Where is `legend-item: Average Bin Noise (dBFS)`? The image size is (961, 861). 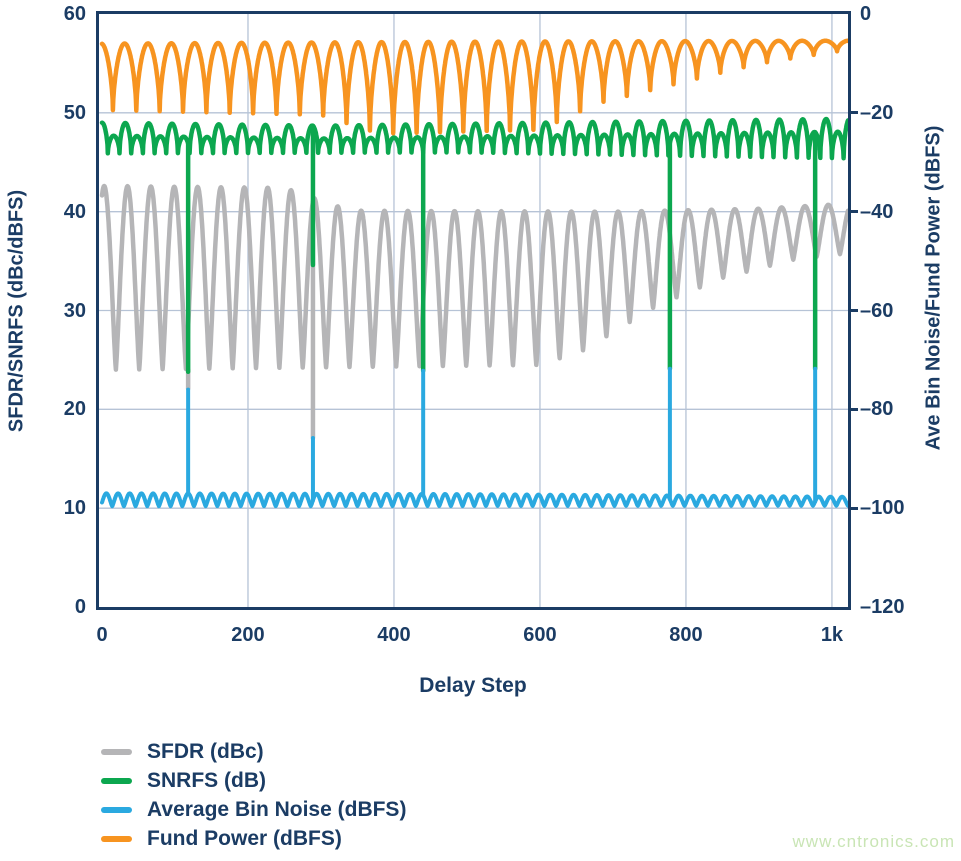 legend-item: Average Bin Noise (dBFS) is located at coordinates (253, 809).